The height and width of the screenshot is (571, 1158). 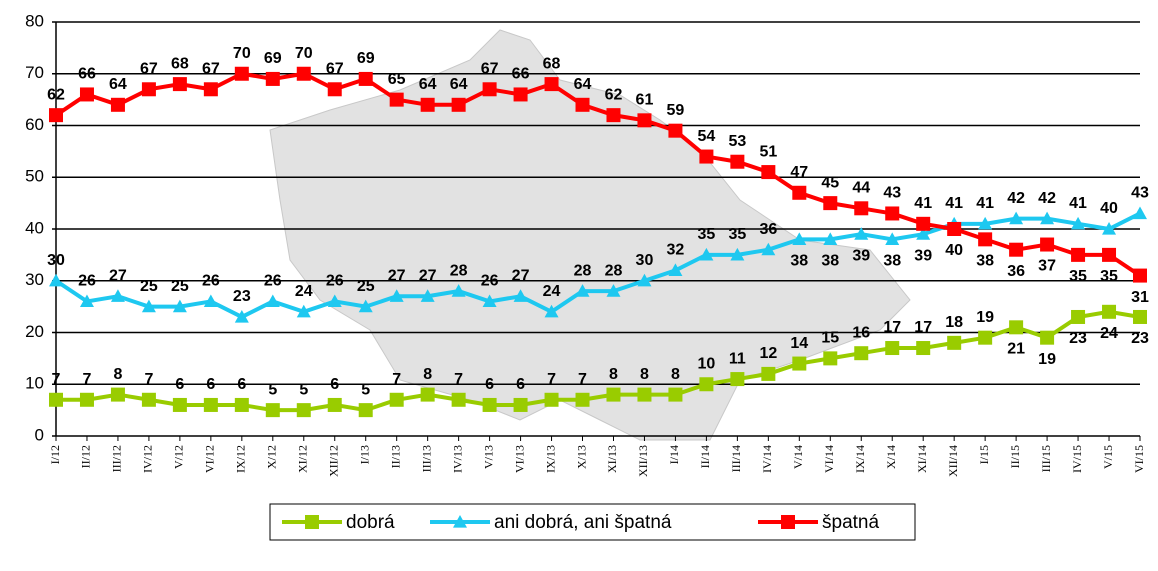 I want to click on x-tick-label: III/15, so click(x=1046, y=458).